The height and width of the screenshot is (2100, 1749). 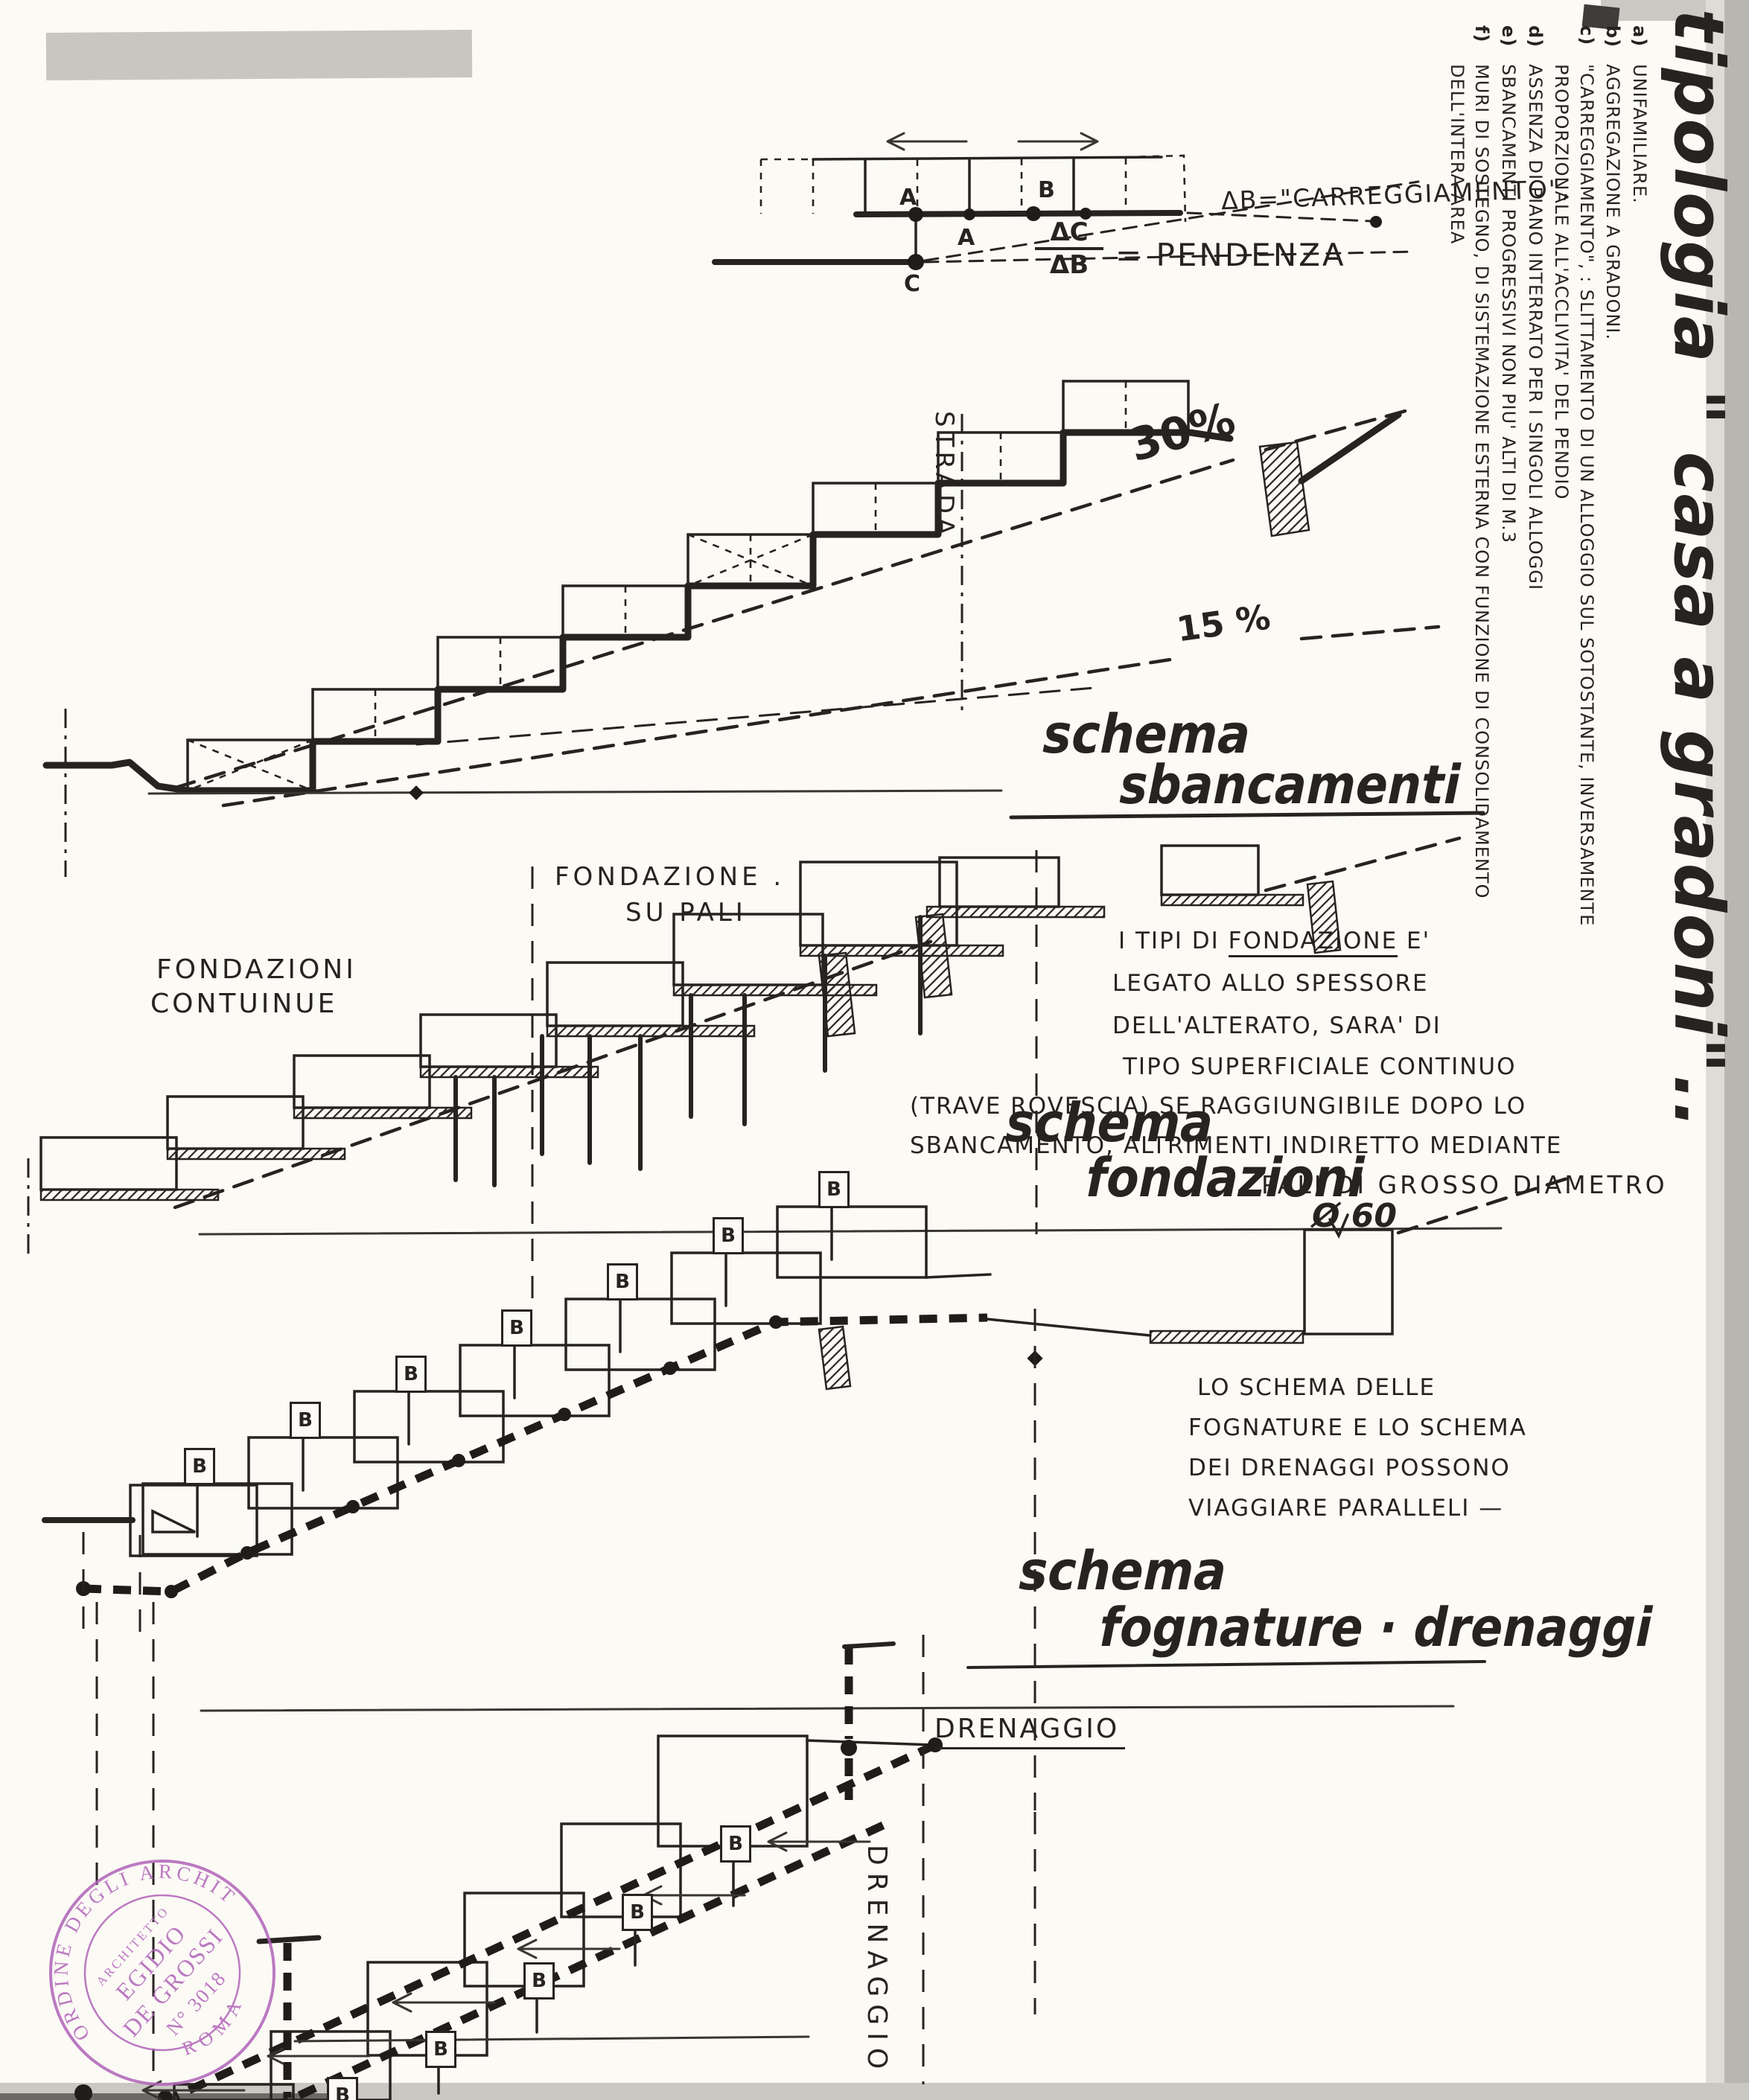 I want to click on fognature-title-line1: schema, so click(x=1123, y=1570).